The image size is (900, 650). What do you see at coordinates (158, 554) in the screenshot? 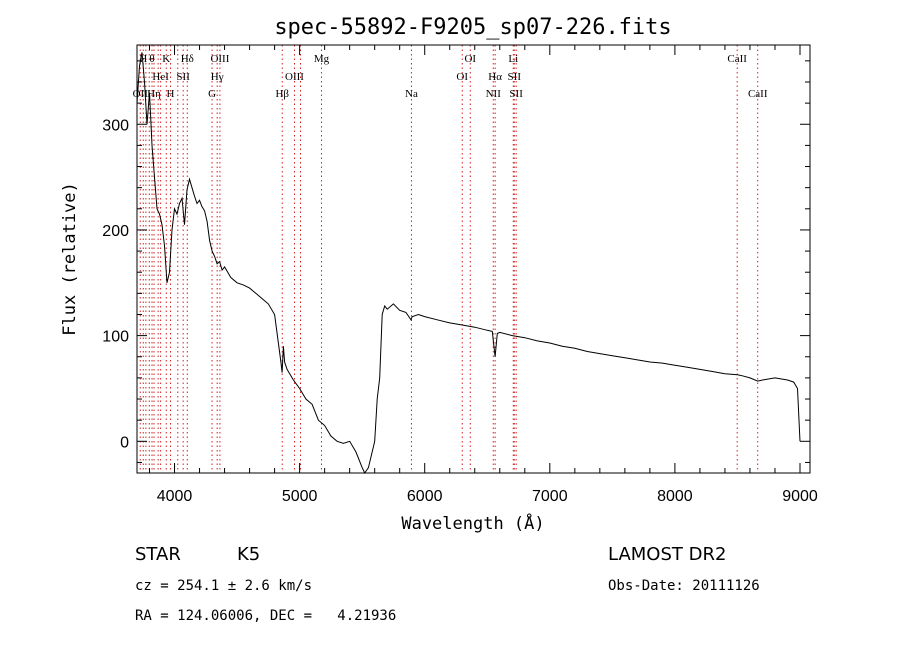
I see `object-class: STAR` at bounding box center [158, 554].